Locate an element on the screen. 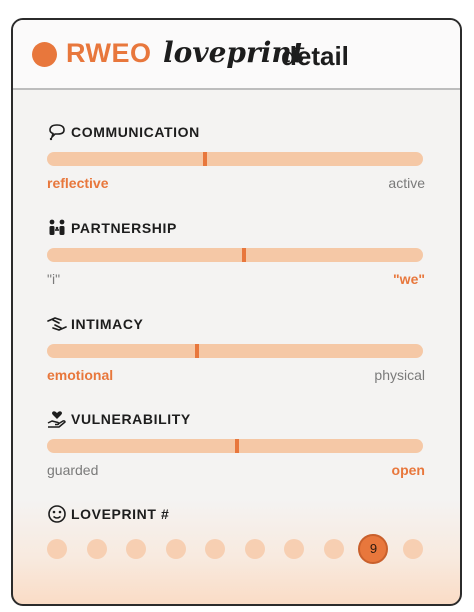 The image size is (474, 612). intimacy-right-pole: physical is located at coordinates (399, 375).